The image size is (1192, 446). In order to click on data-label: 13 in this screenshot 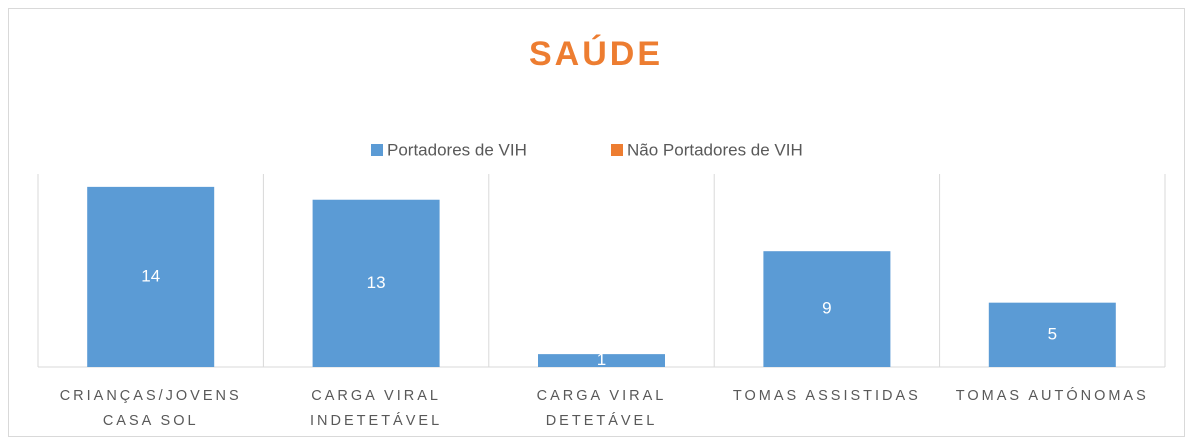, I will do `click(376, 282)`.